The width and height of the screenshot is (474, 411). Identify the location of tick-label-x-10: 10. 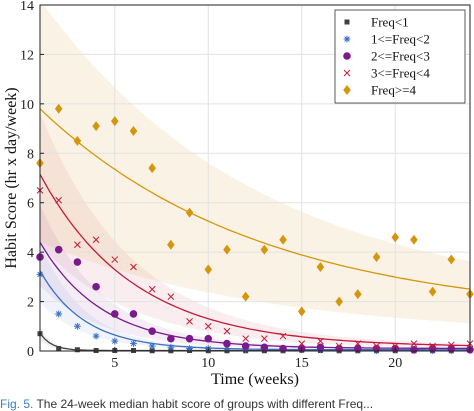
(208, 363).